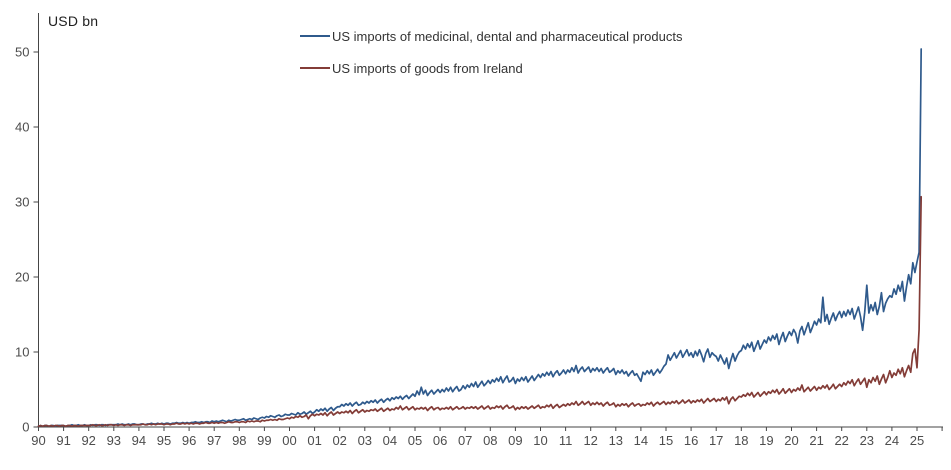  I want to click on x-tick-label: 96, so click(189, 440).